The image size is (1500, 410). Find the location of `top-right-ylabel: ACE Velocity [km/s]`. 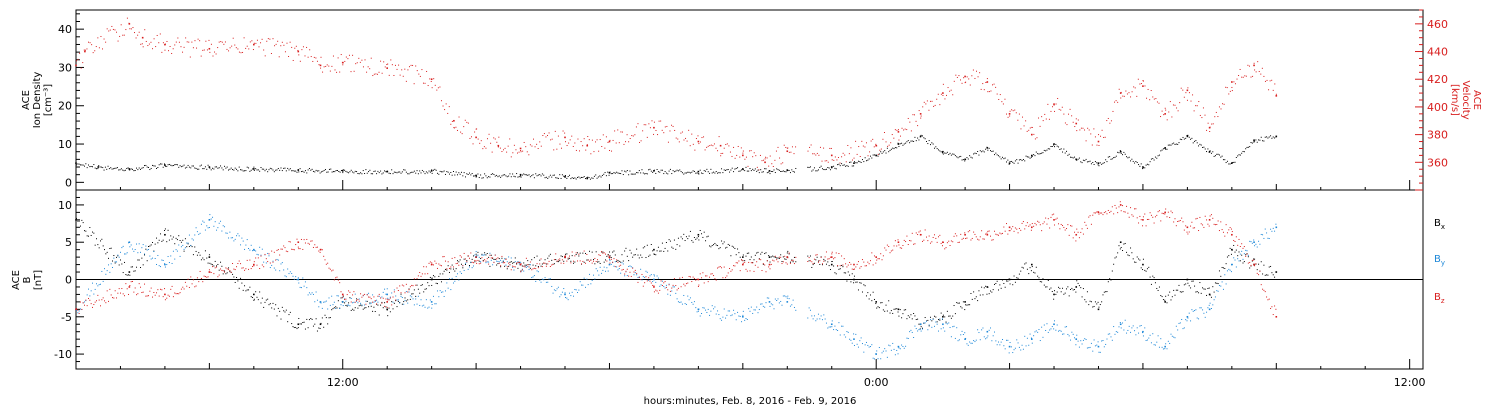

top-right-ylabel: ACE Velocity [km/s] is located at coordinates (1465, 99).